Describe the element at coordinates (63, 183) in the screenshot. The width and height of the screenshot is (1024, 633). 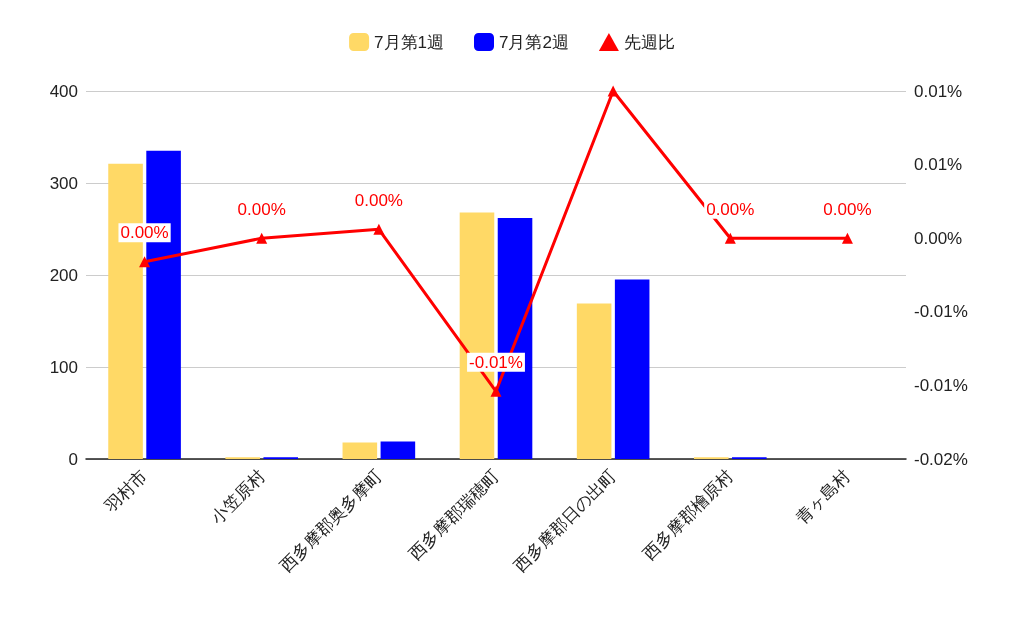
I see `y-tick-label: 300` at that location.